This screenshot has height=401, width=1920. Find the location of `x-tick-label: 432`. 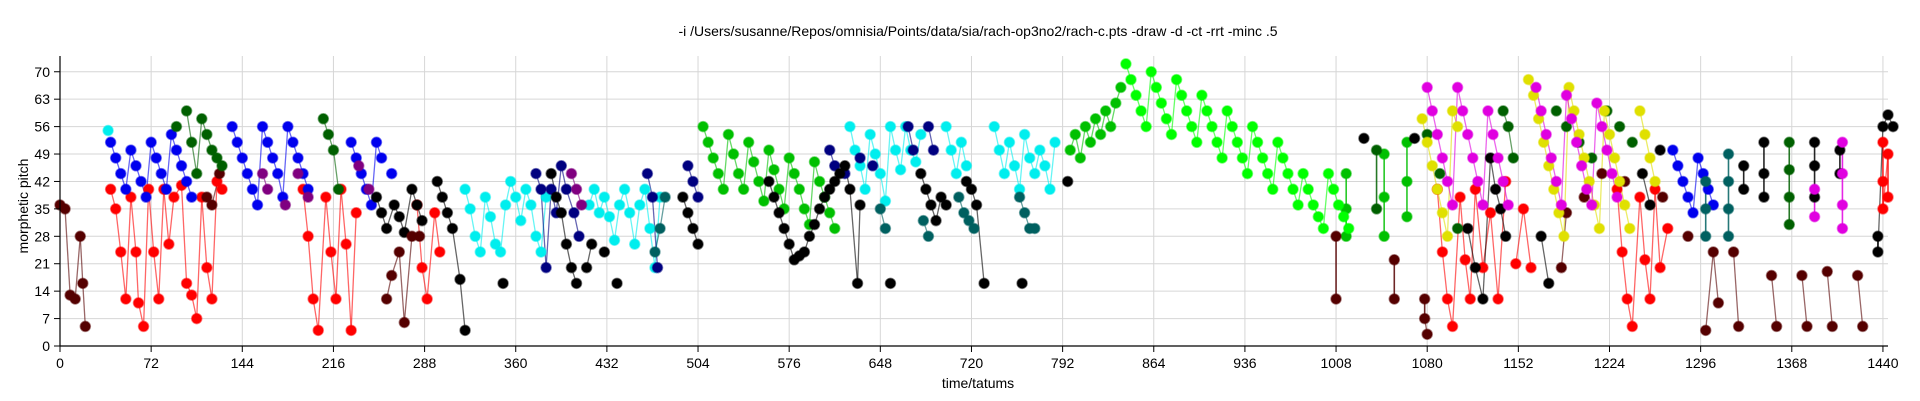

x-tick-label: 432 is located at coordinates (607, 363).